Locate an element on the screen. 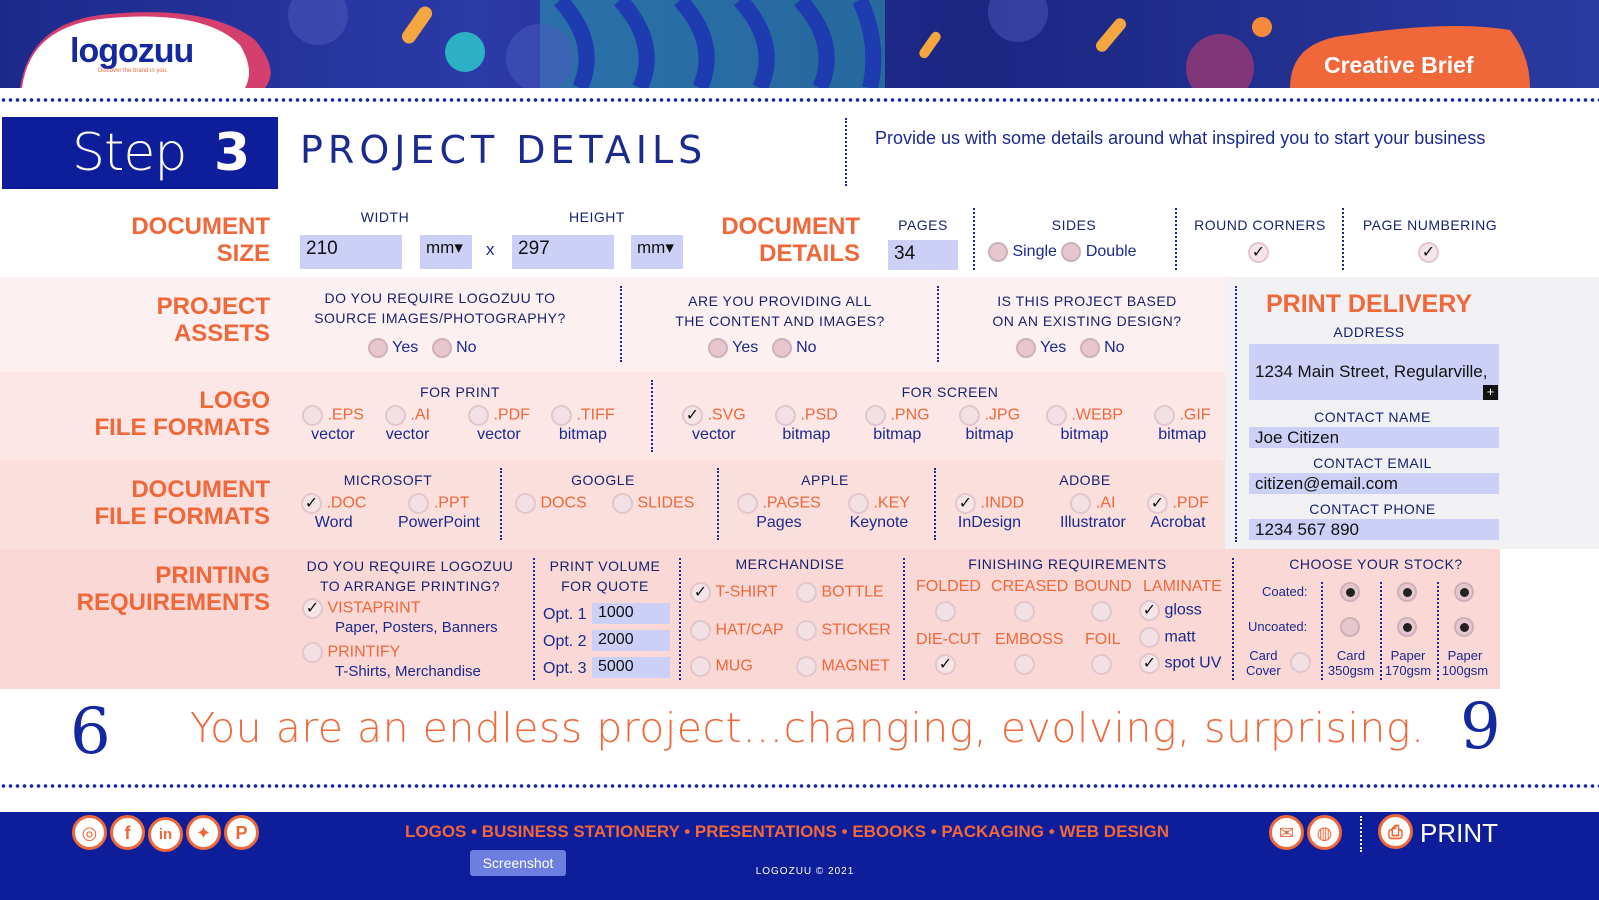 The image size is (1599, 900). contact-phone-input: 1234 567 890 is located at coordinates (1374, 529).